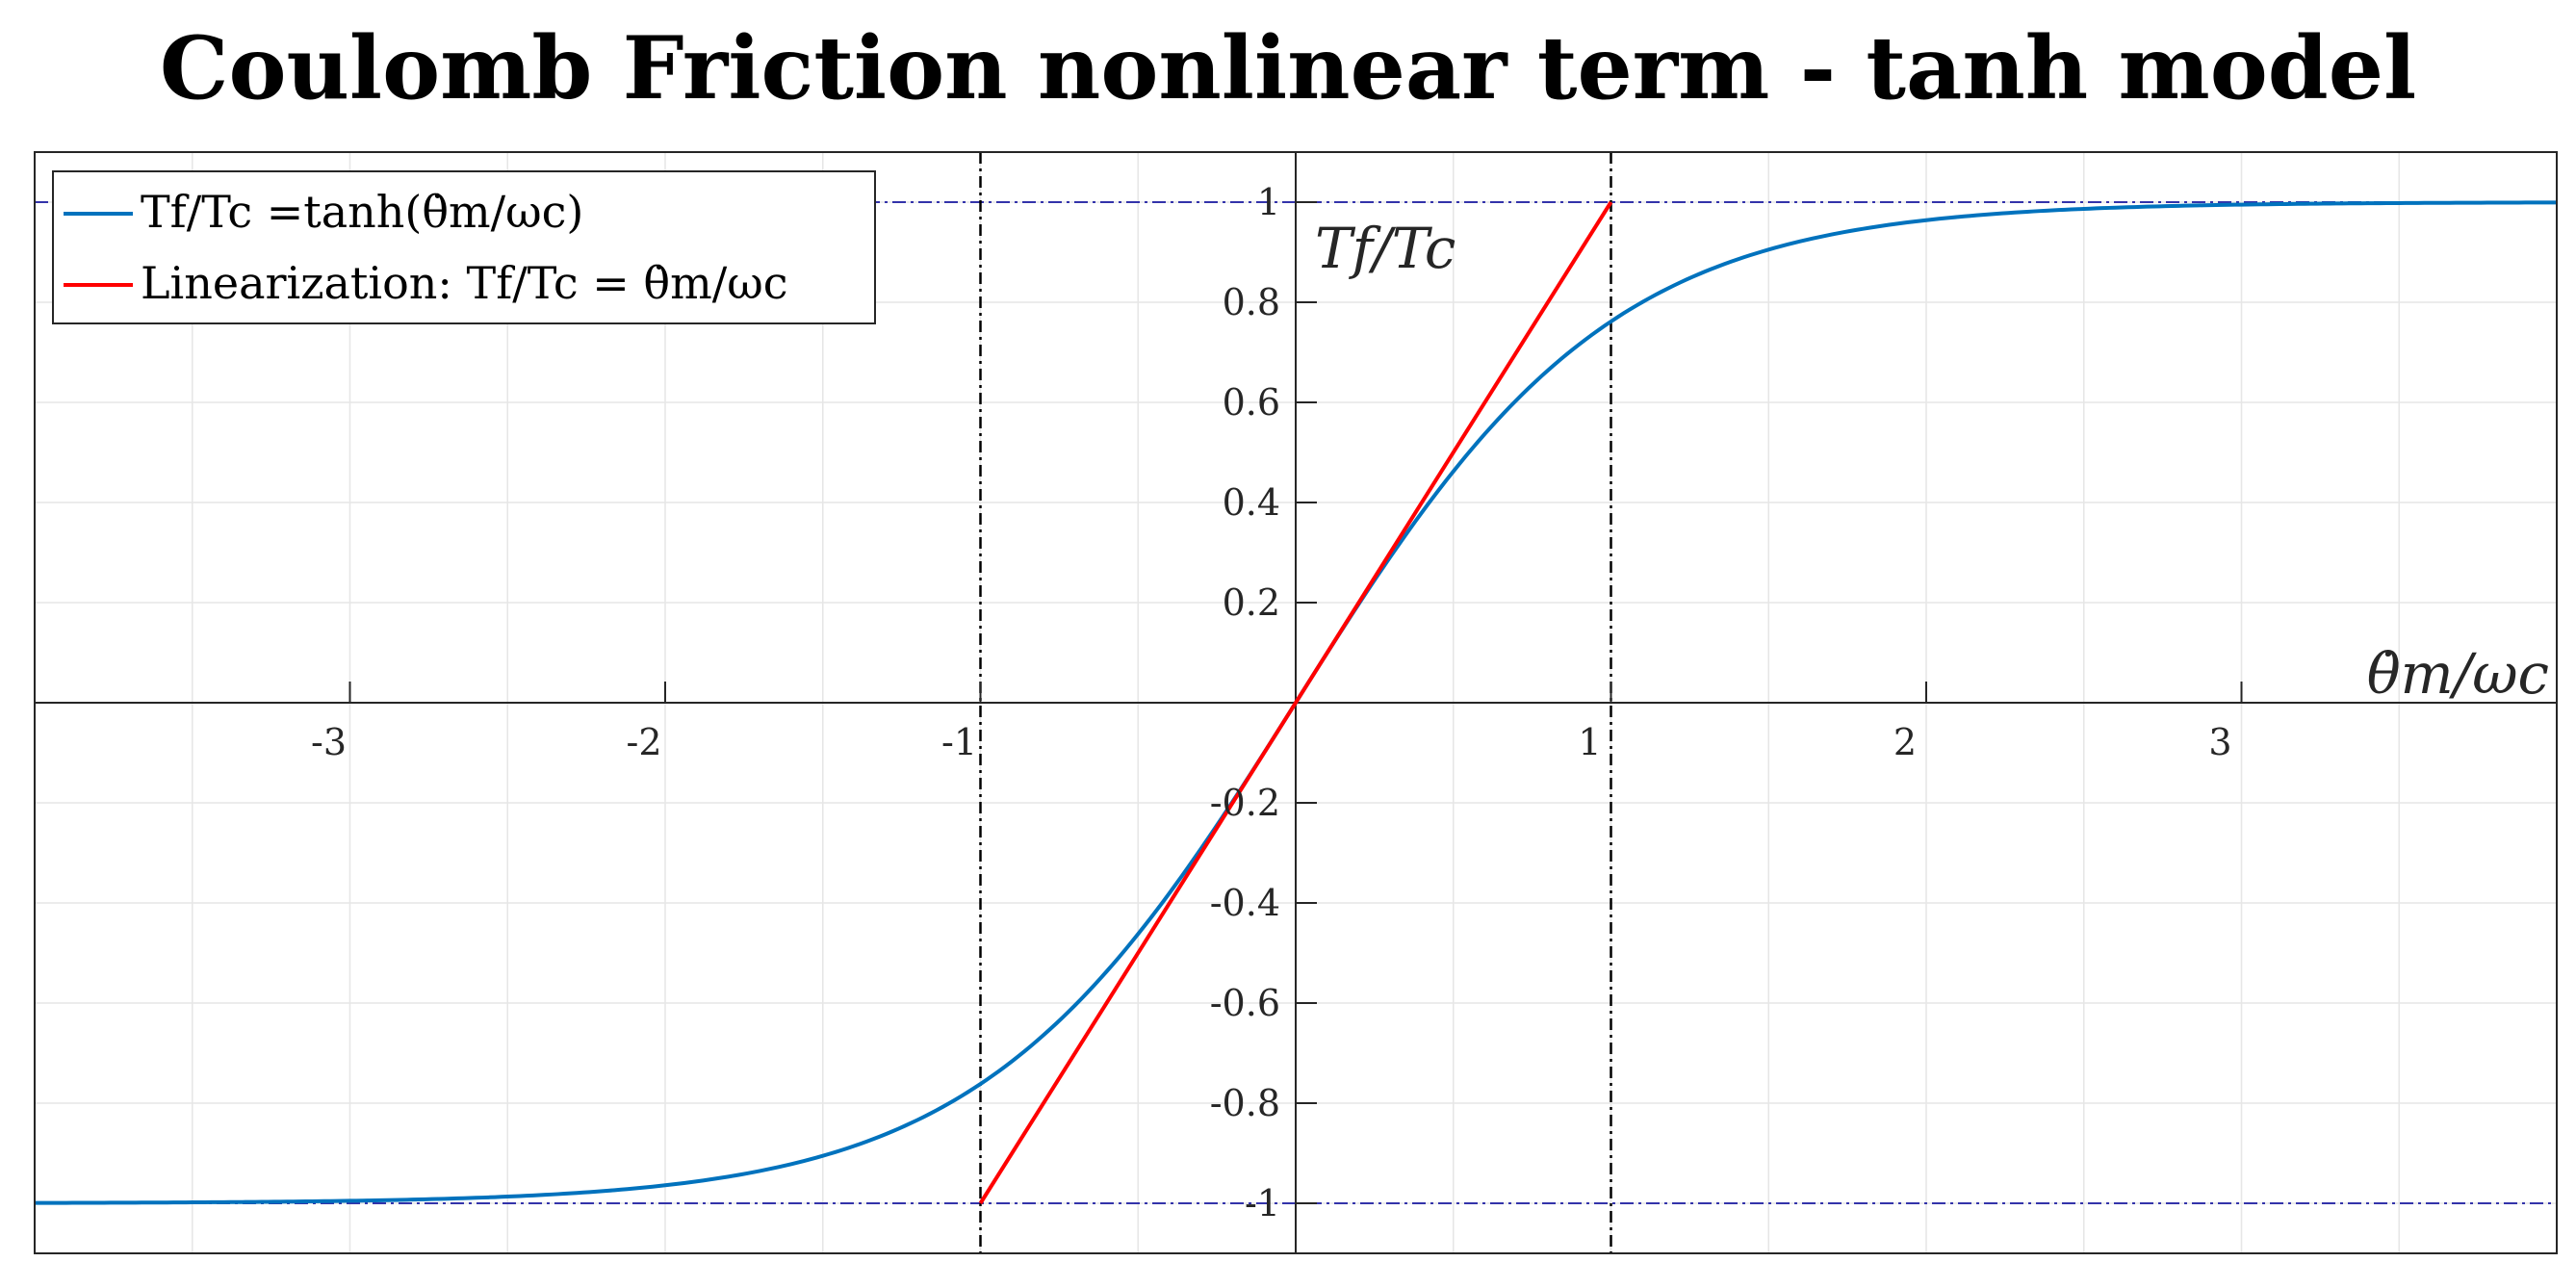 This screenshot has width=2576, height=1288. What do you see at coordinates (1262, 1203) in the screenshot?
I see `y-tick-label: -1` at bounding box center [1262, 1203].